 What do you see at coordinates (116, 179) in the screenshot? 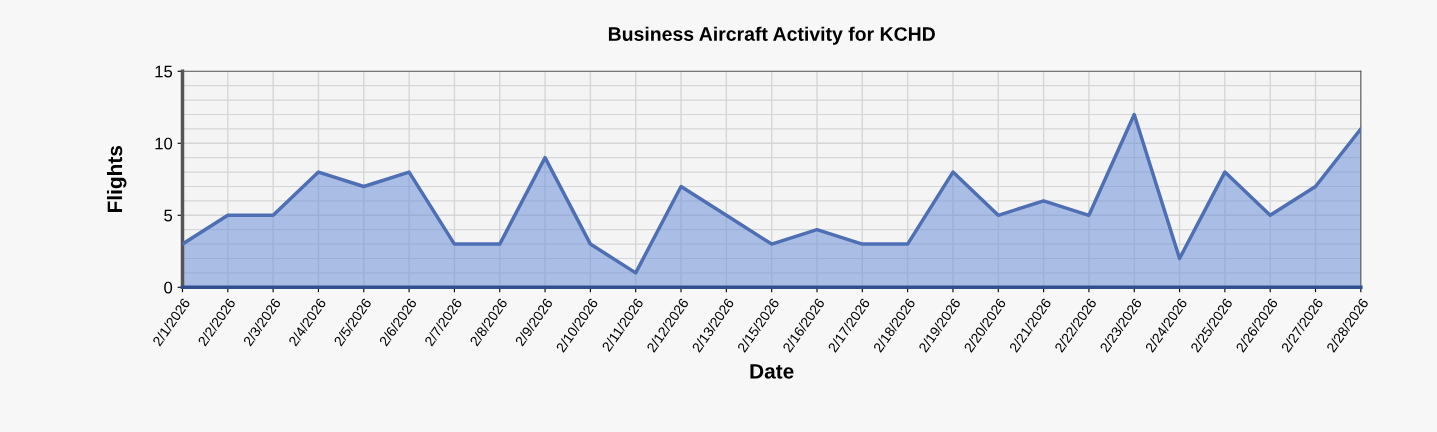
I see `y-axis-title: Flights` at bounding box center [116, 179].